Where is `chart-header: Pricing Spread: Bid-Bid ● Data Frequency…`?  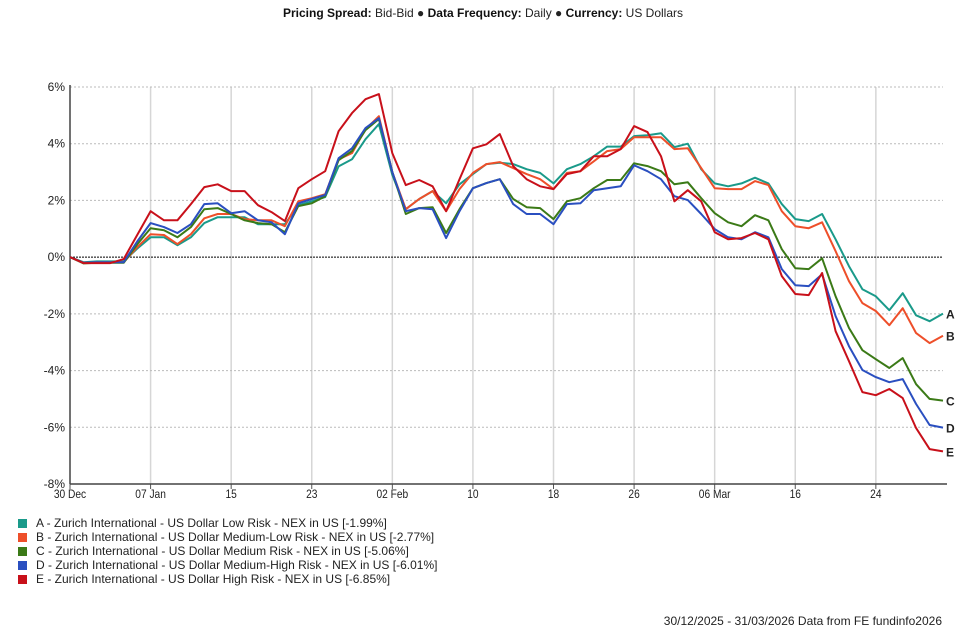
chart-header: Pricing Spread: Bid-Bid ● Data Frequency… is located at coordinates (483, 13).